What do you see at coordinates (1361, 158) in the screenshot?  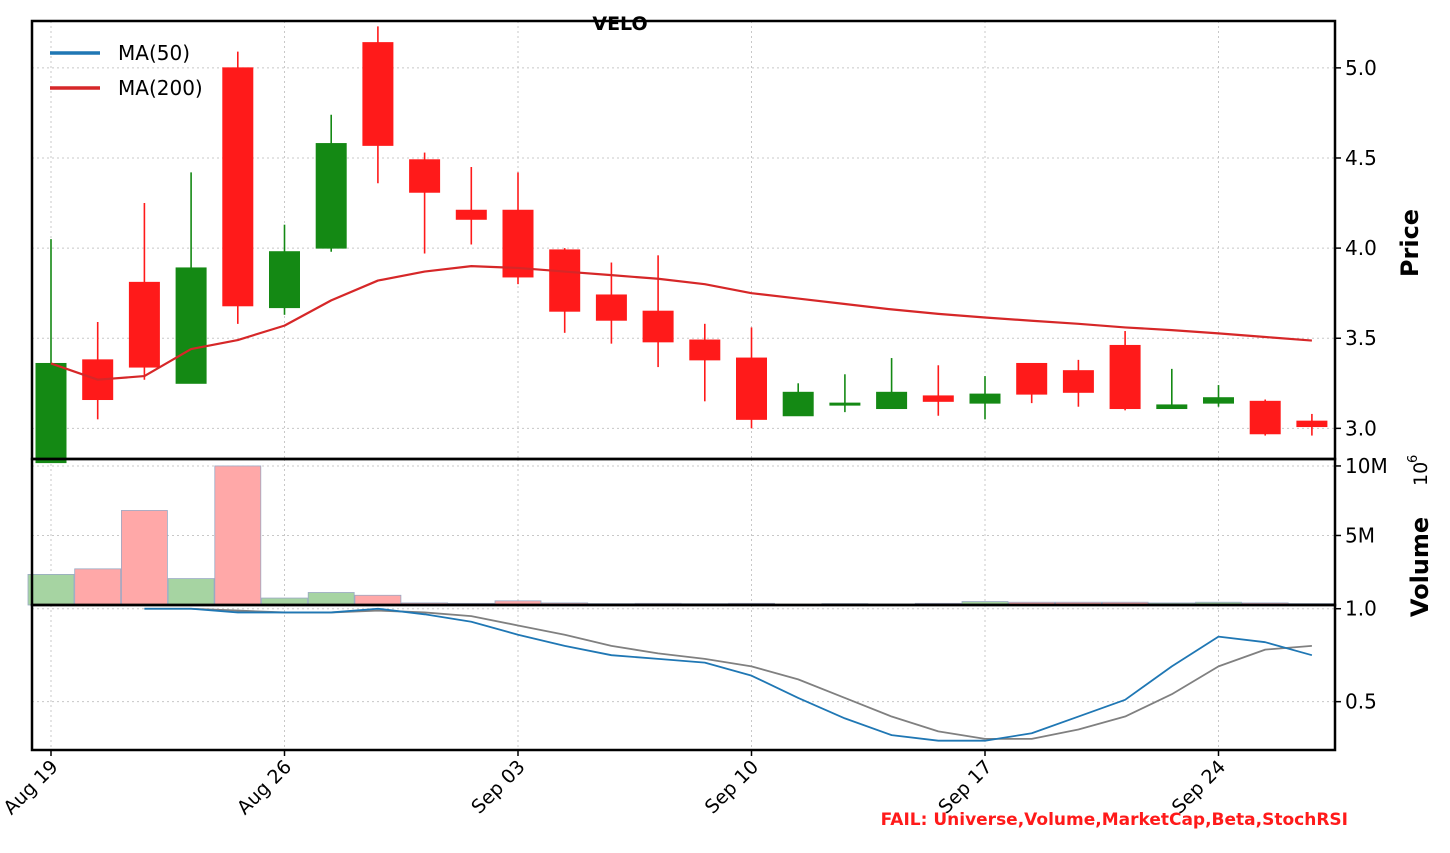 I see `price-tick-label: 4.5` at bounding box center [1361, 158].